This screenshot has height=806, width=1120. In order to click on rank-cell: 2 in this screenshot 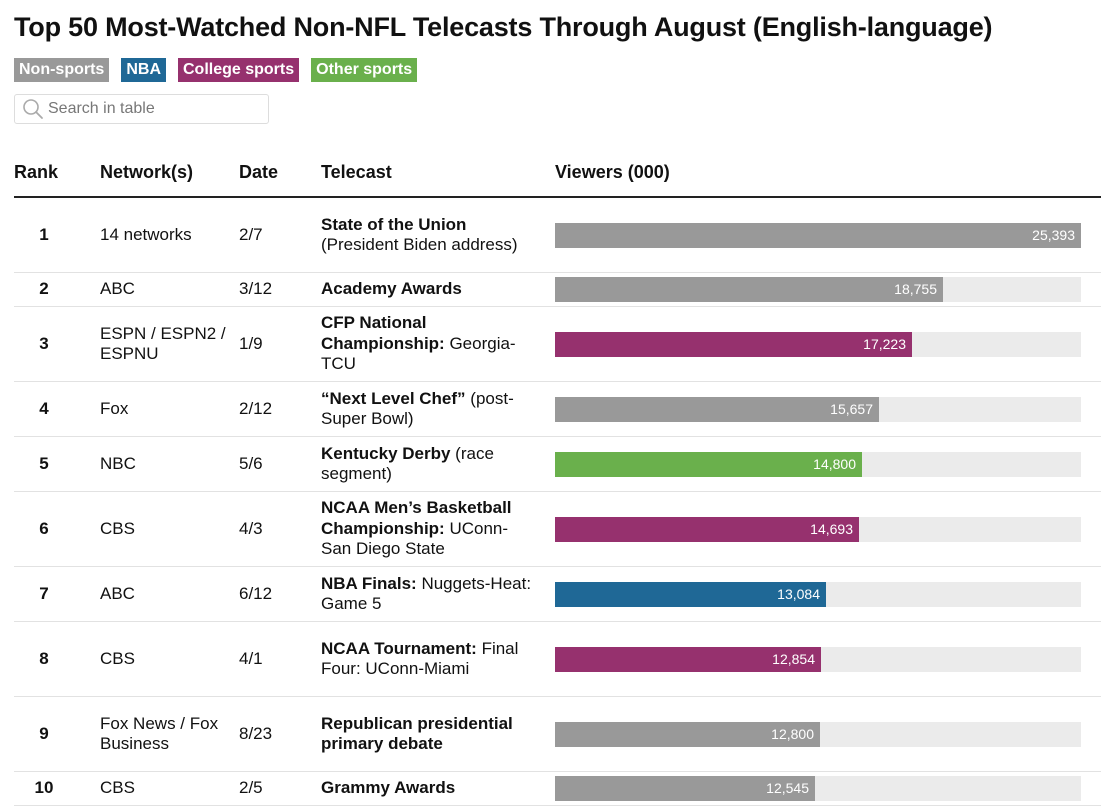, I will do `click(44, 289)`.